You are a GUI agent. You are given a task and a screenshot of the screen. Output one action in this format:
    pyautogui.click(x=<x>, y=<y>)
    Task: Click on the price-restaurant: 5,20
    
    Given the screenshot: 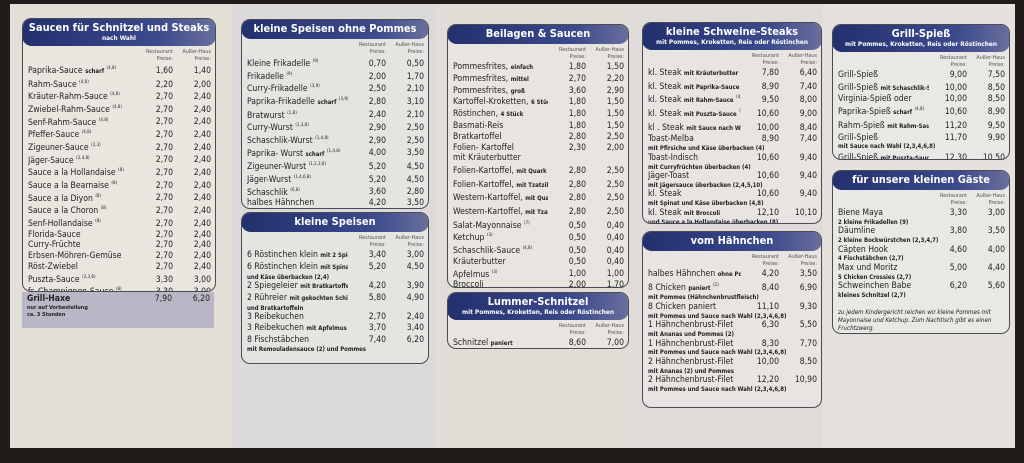 What is the action you would take?
    pyautogui.click(x=377, y=179)
    